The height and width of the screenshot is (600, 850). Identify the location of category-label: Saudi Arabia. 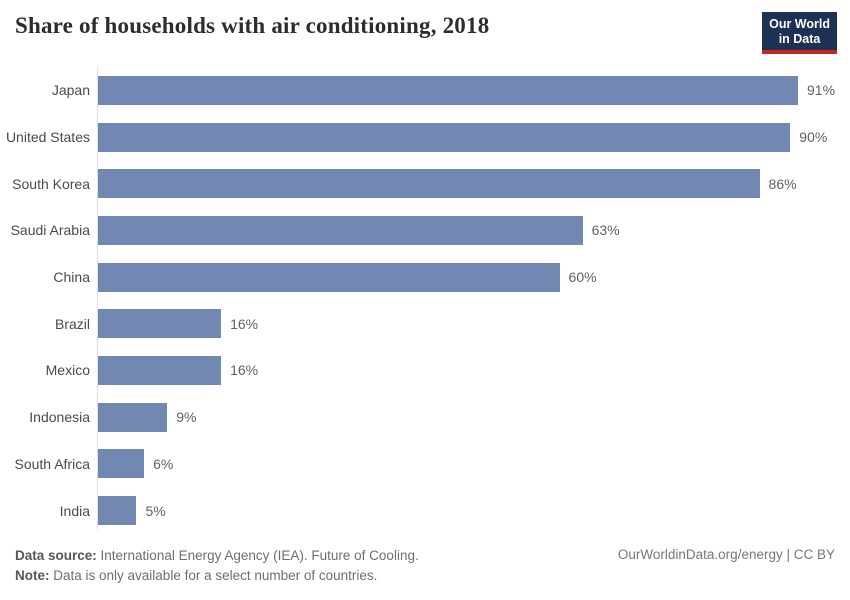
(50, 230).